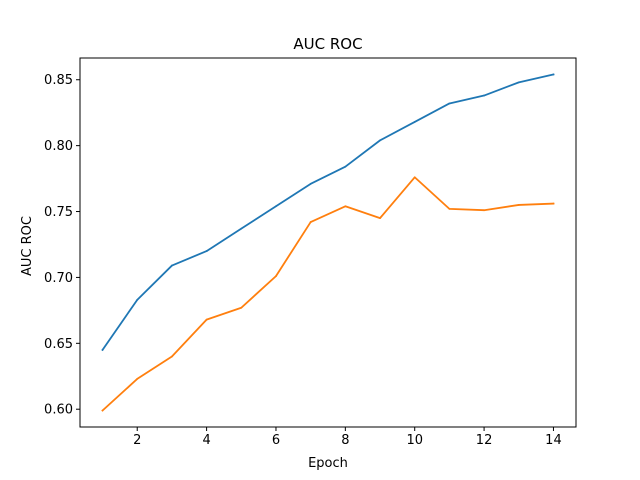 This screenshot has width=640, height=480. Describe the element at coordinates (276, 440) in the screenshot. I see `x-tick-label: 6` at that location.